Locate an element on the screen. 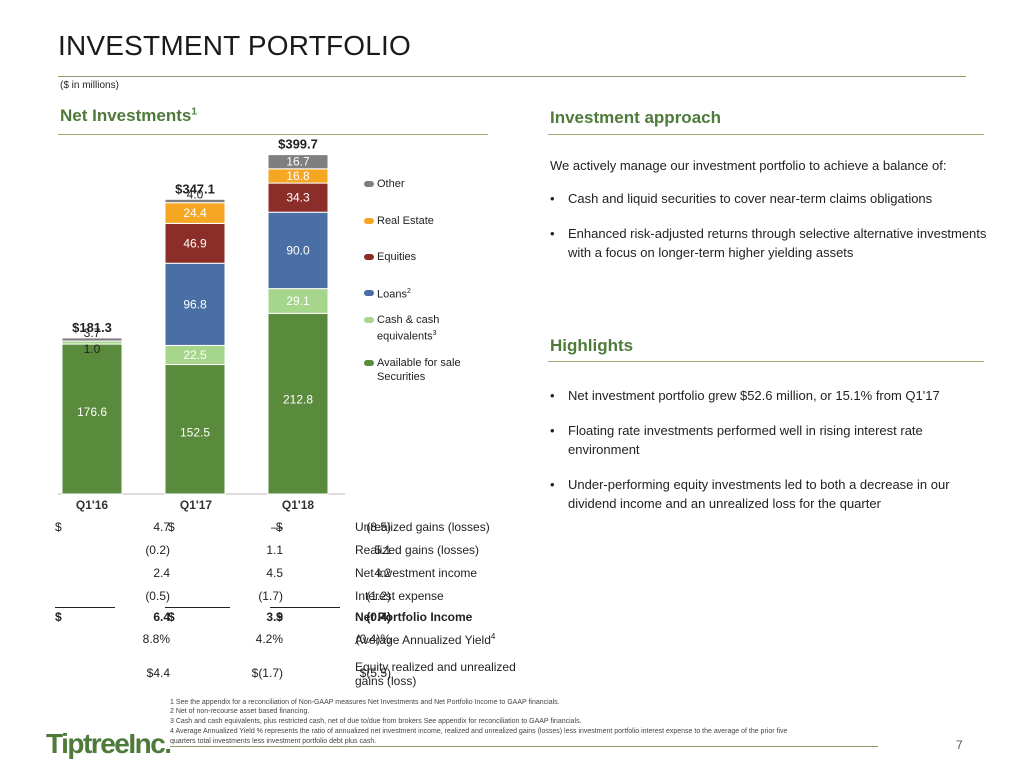 The width and height of the screenshot is (1024, 768). legend-item-loans: Loans2 is located at coordinates (394, 293).